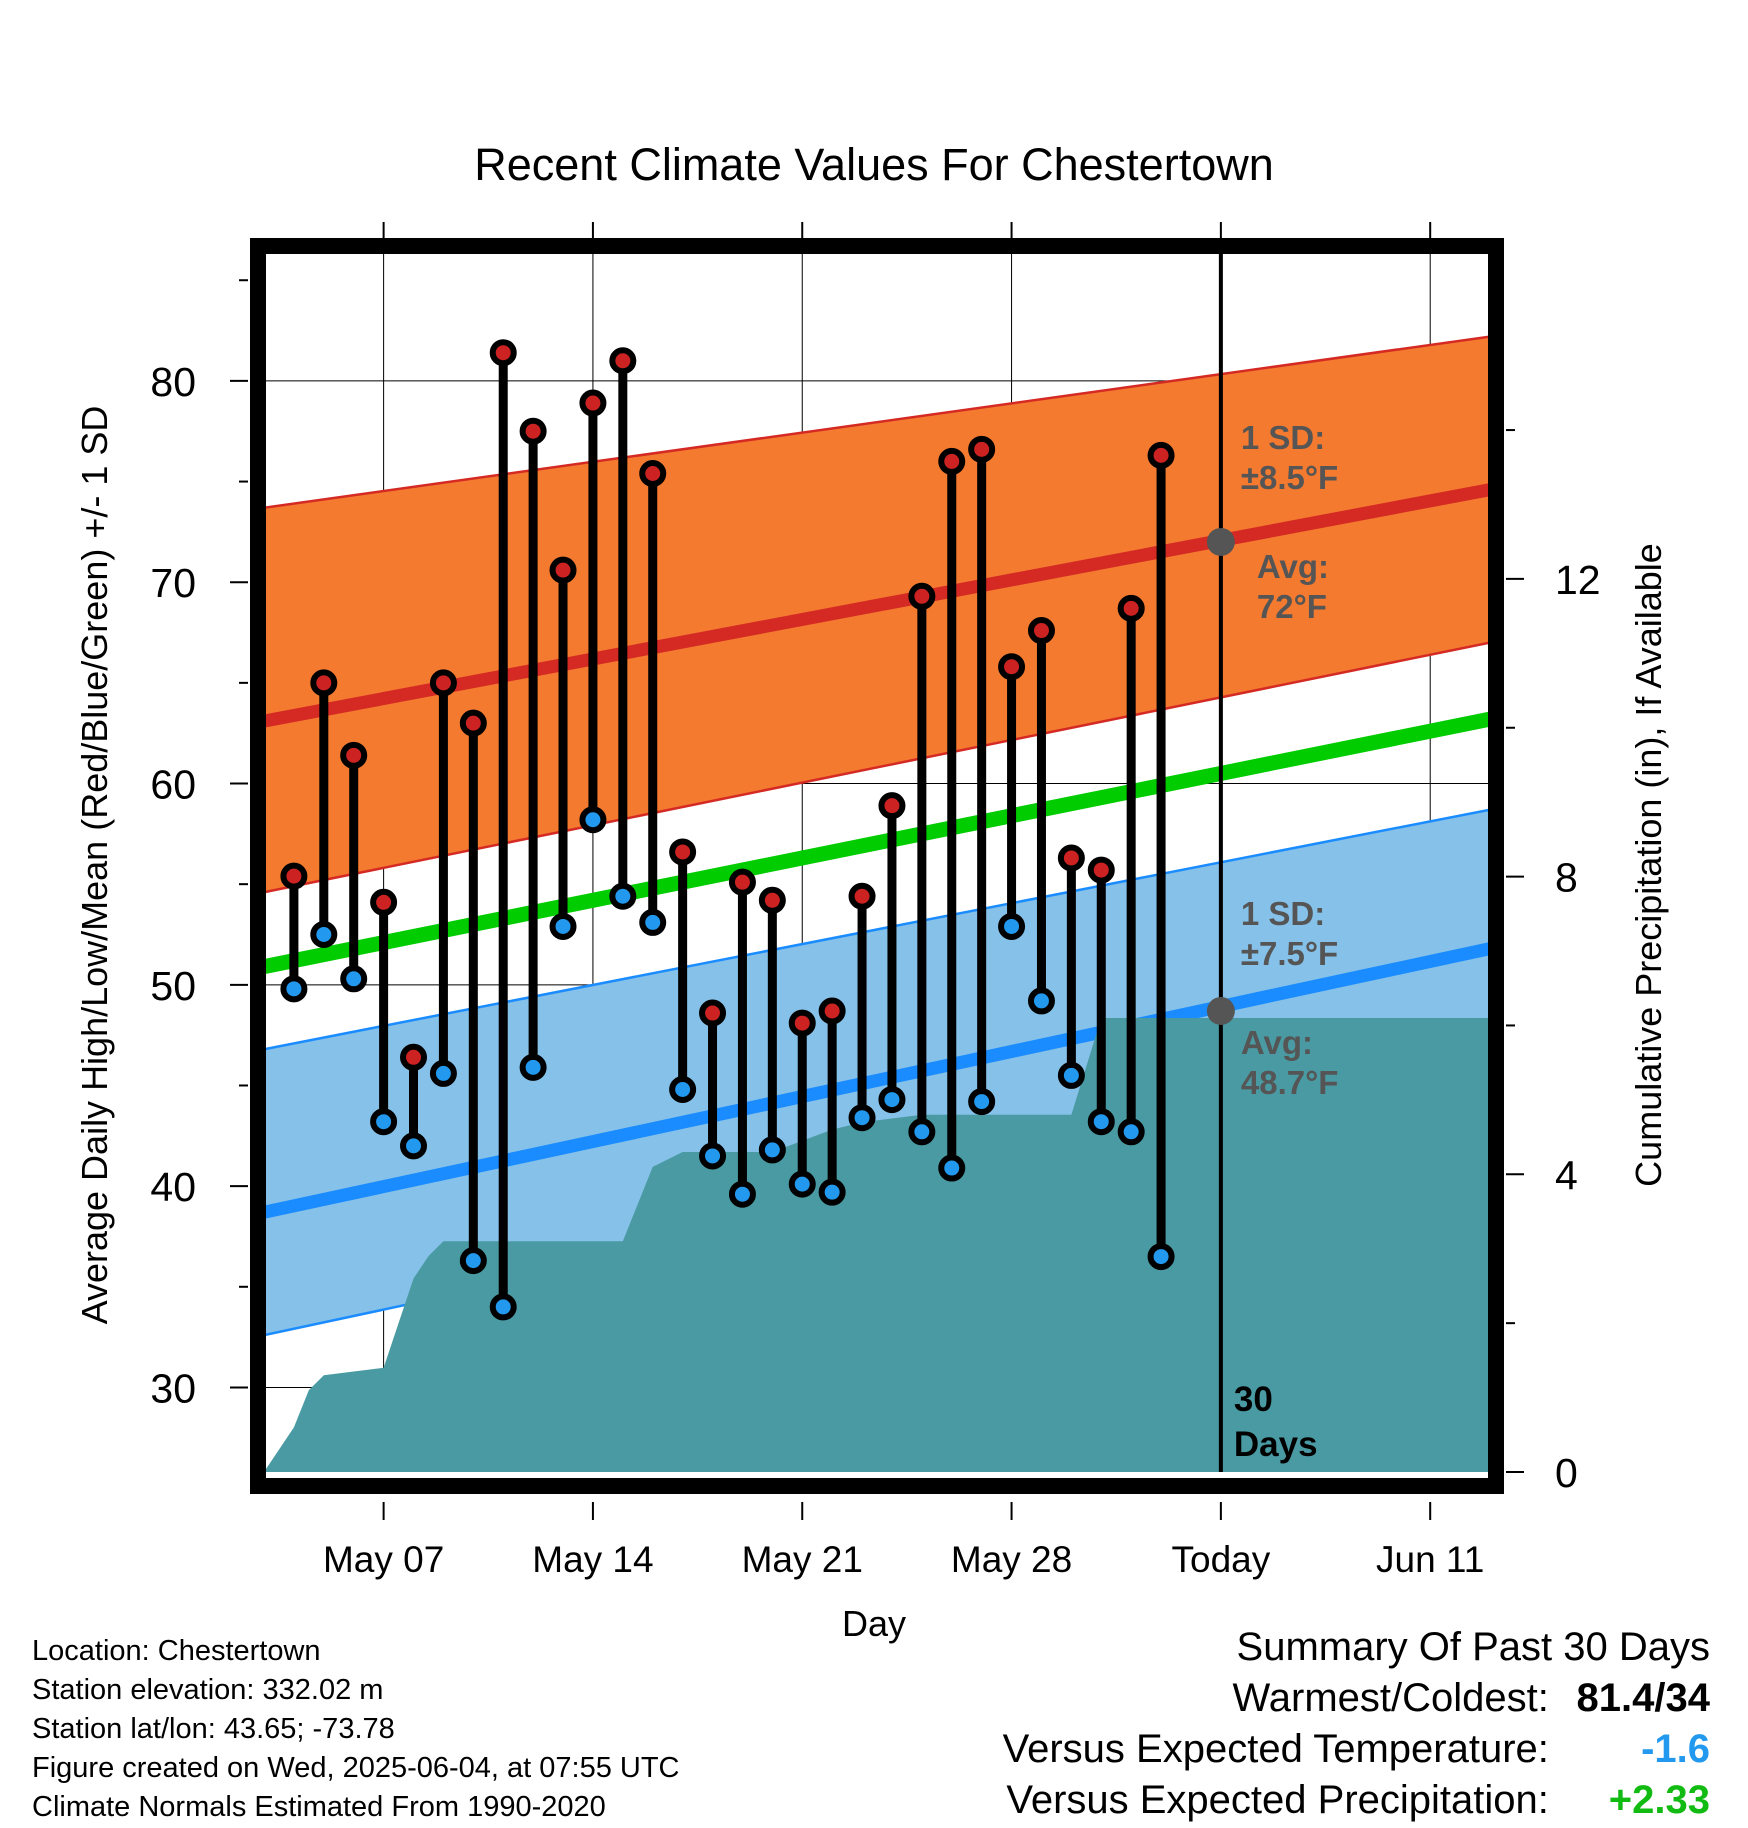 The image size is (1748, 1828). Describe the element at coordinates (1268, 858) in the screenshot. I see `today-marker-layer: 30 Days` at that location.